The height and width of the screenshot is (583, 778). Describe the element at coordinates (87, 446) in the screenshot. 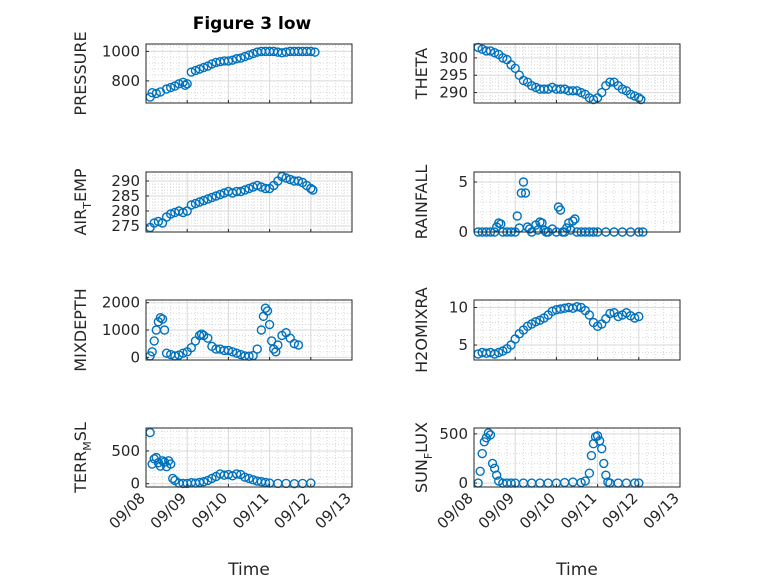

I see `y-axis-label-sub: M` at that location.